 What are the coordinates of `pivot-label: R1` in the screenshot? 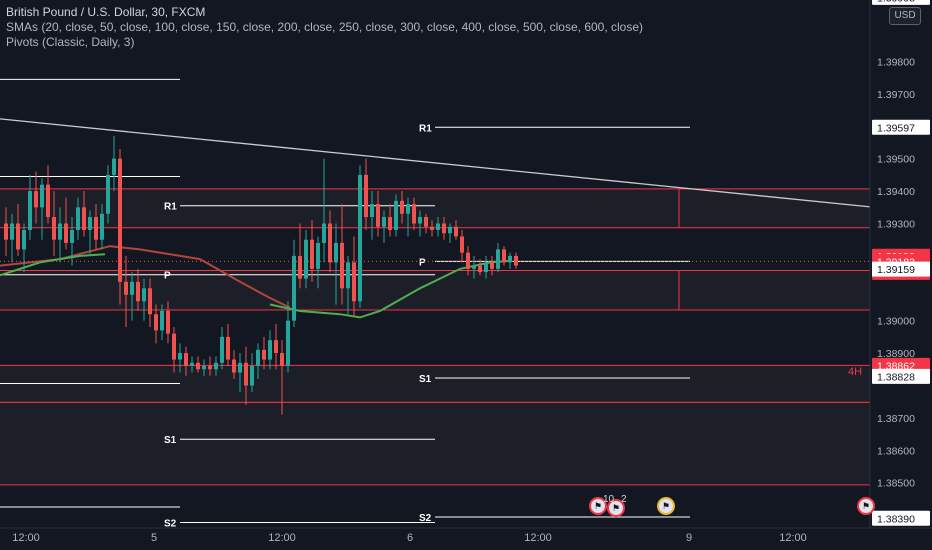 It's located at (425, 128).